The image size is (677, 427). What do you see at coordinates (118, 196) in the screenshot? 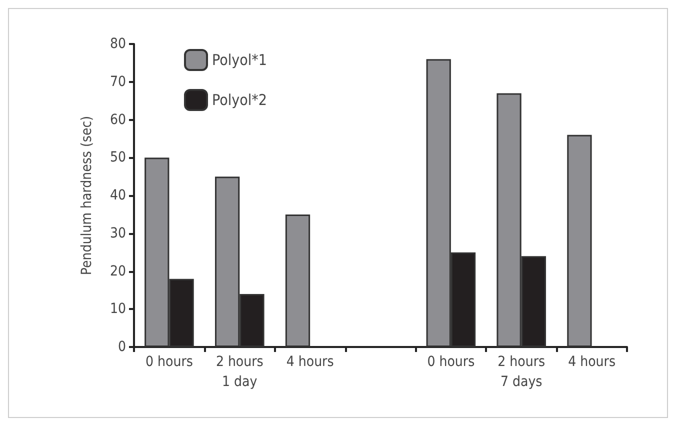
I see `y-tick-label: 40` at bounding box center [118, 196].